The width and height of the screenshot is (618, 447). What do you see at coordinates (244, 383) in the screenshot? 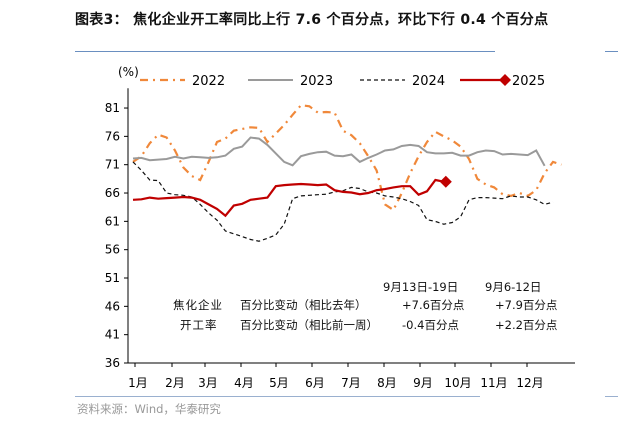
I see `x-tick-label: 4月` at bounding box center [244, 383].